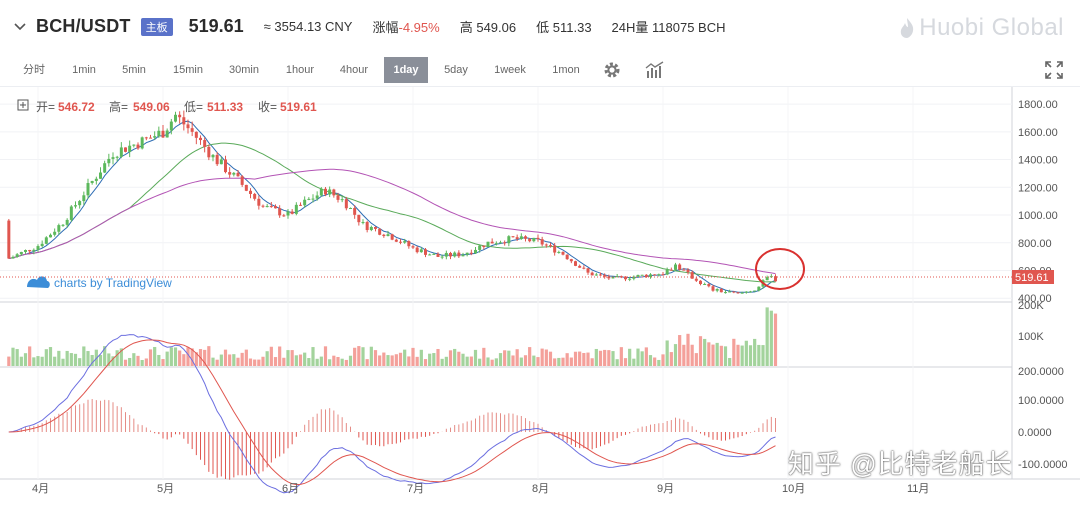  I want to click on month-tick-label: 7月, so click(415, 489).